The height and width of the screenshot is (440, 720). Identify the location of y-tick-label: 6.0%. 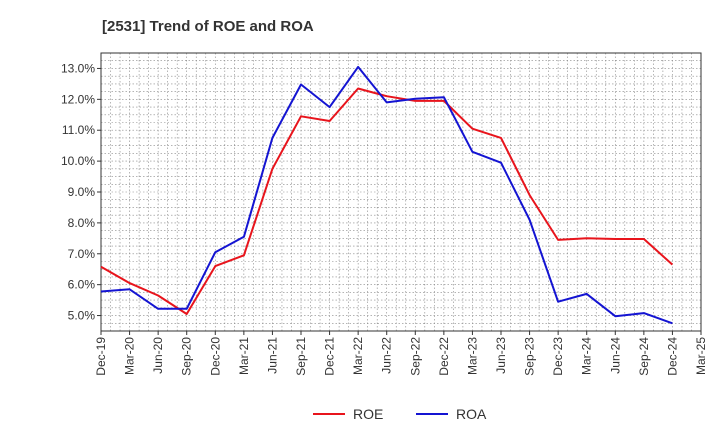
(82, 285).